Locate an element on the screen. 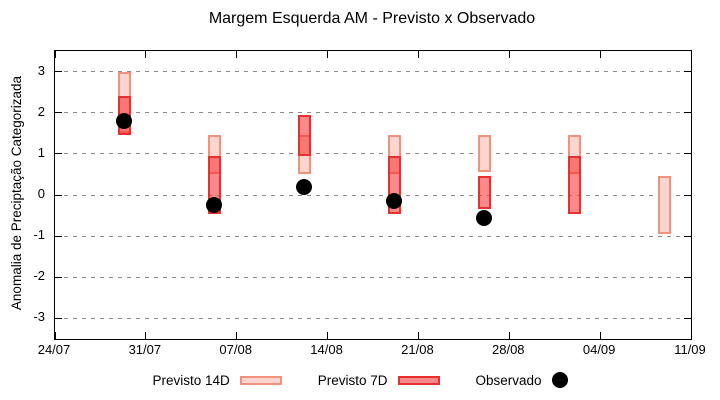 The height and width of the screenshot is (400, 720). previsto-7d-swatch-icon is located at coordinates (418, 380).